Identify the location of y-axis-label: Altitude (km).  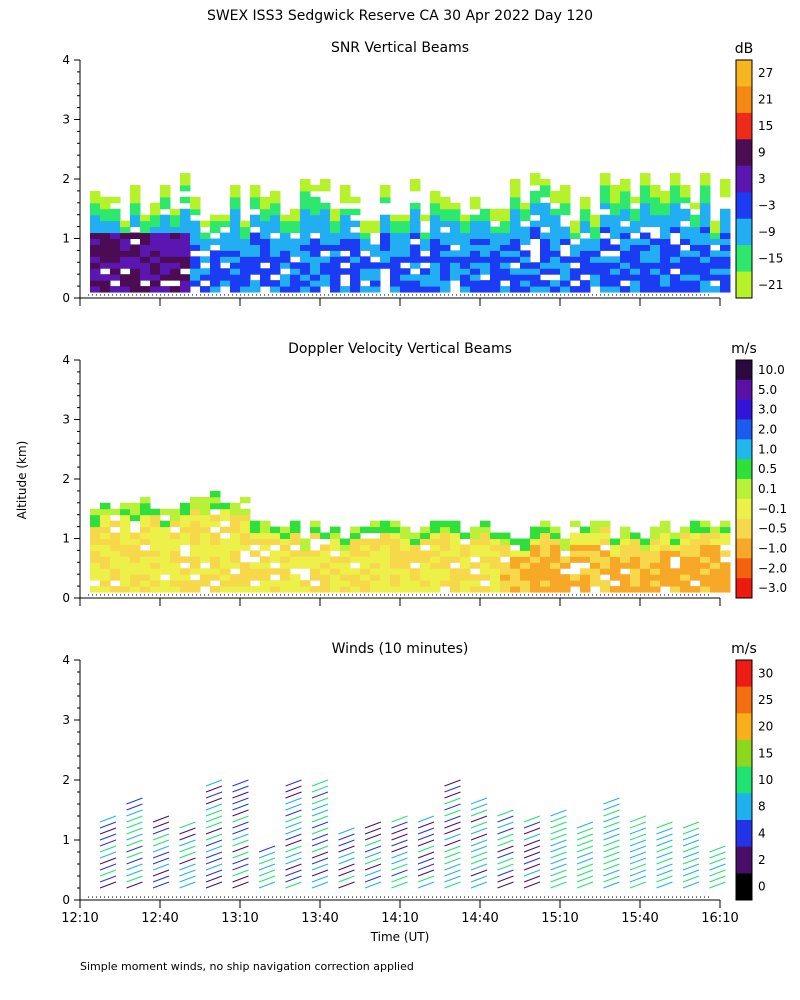
(22, 480).